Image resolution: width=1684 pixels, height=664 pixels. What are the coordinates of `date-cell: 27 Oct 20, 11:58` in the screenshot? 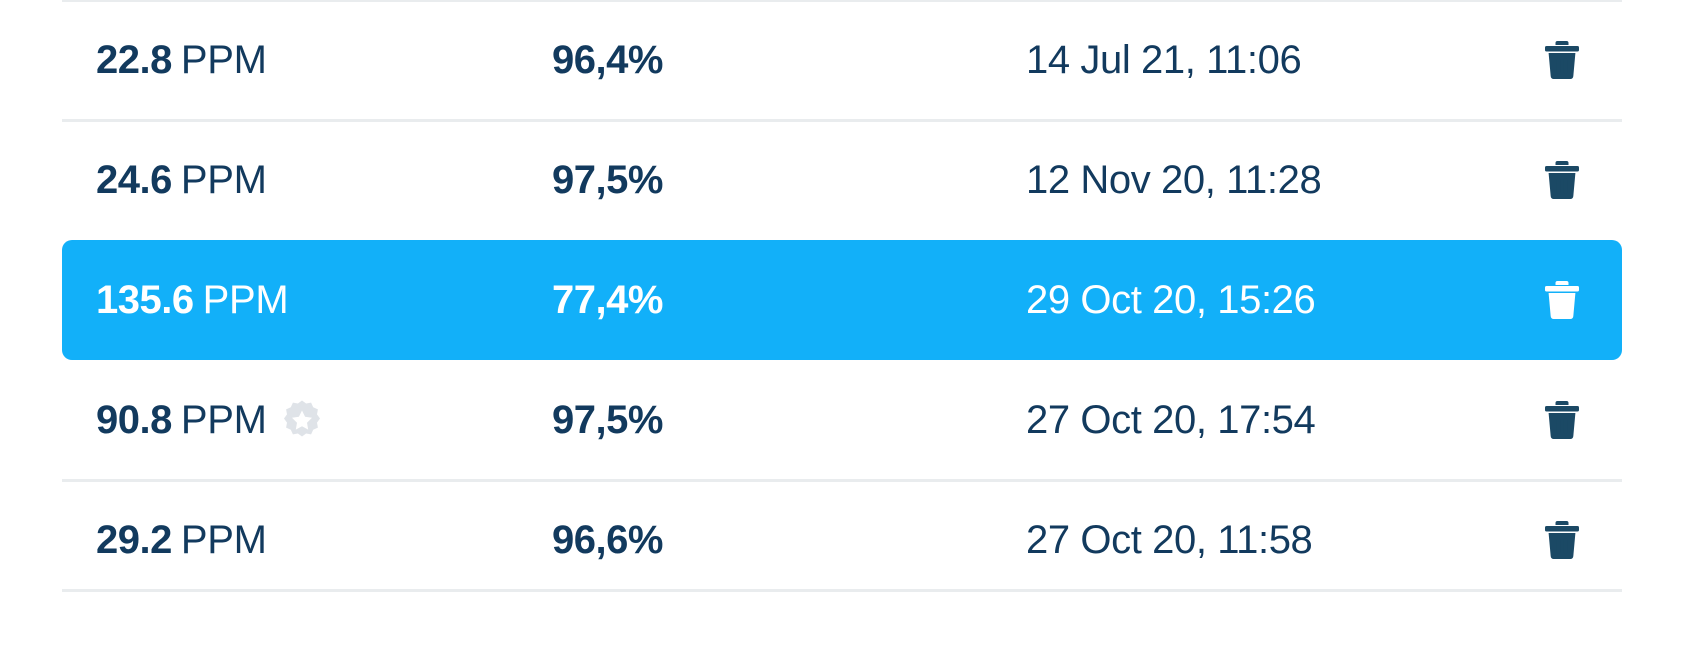 It's located at (1169, 539).